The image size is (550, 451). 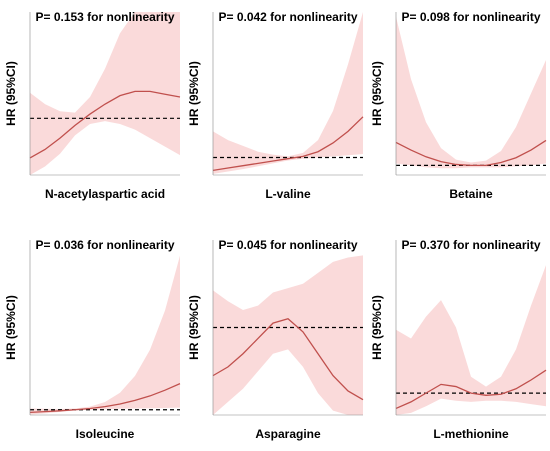 I want to click on x-axis-label: Betaine, so click(x=471, y=194).